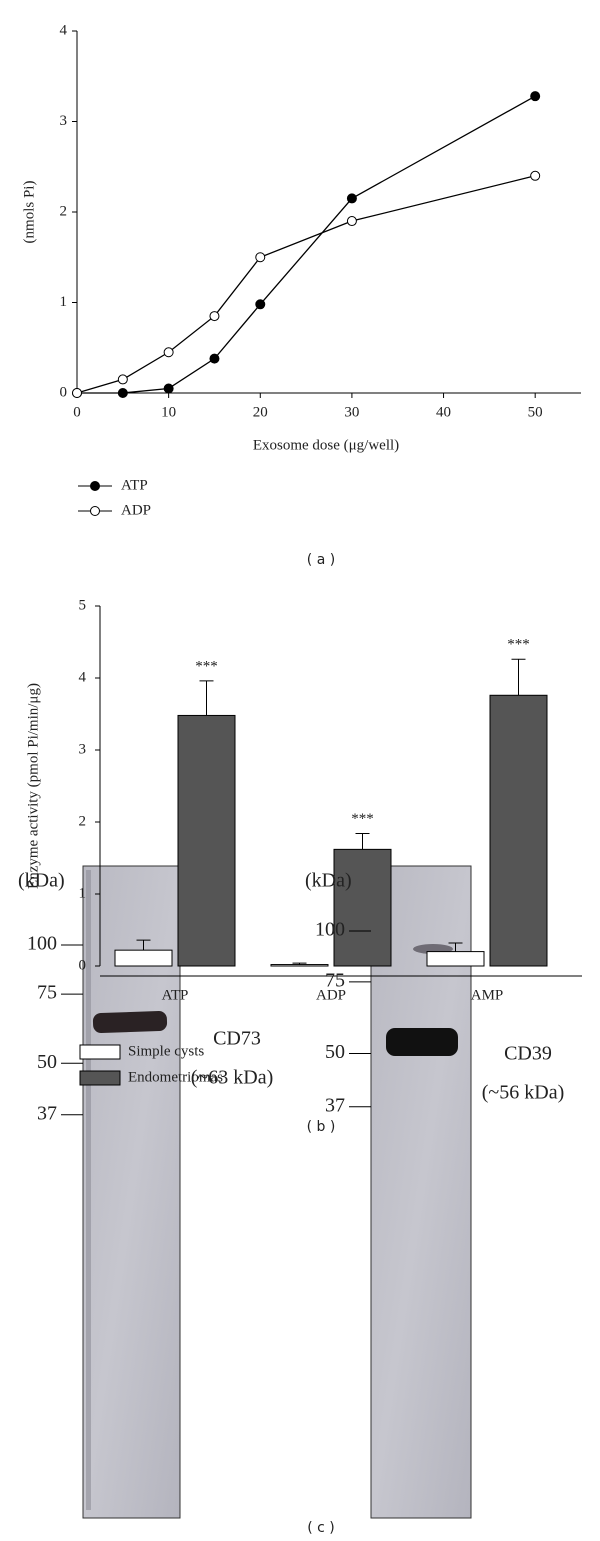 The width and height of the screenshot is (600, 1541). Describe the element at coordinates (136, 510) in the screenshot. I see `legend-label: ADP` at that location.